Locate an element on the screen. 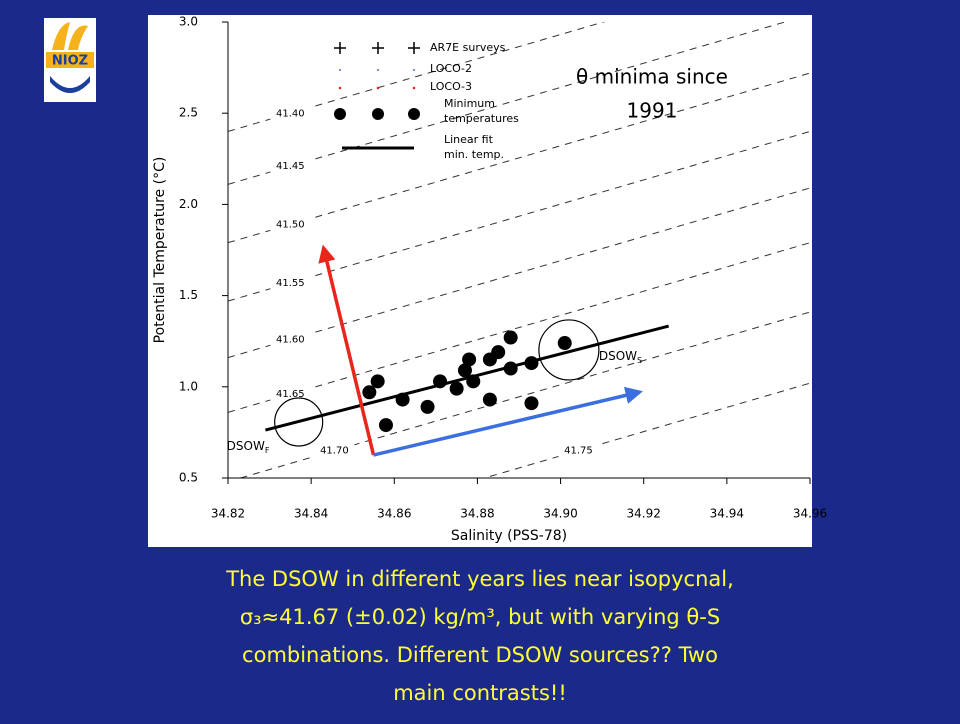  legend-label: AR7E surveys is located at coordinates (468, 47).